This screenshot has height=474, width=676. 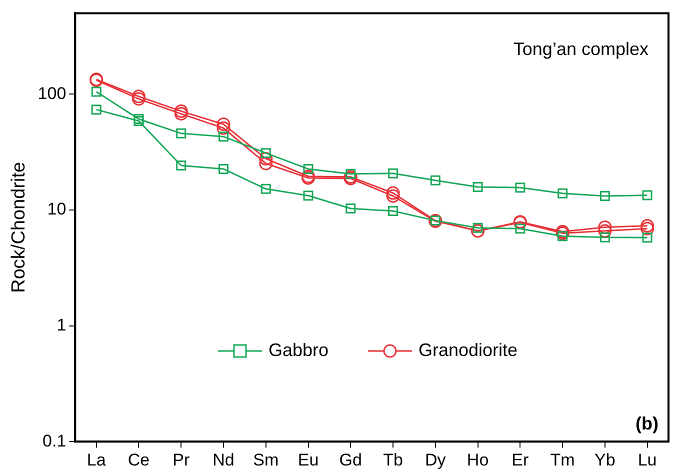 What do you see at coordinates (647, 460) in the screenshot?
I see `x-tick-label: Lu` at bounding box center [647, 460].